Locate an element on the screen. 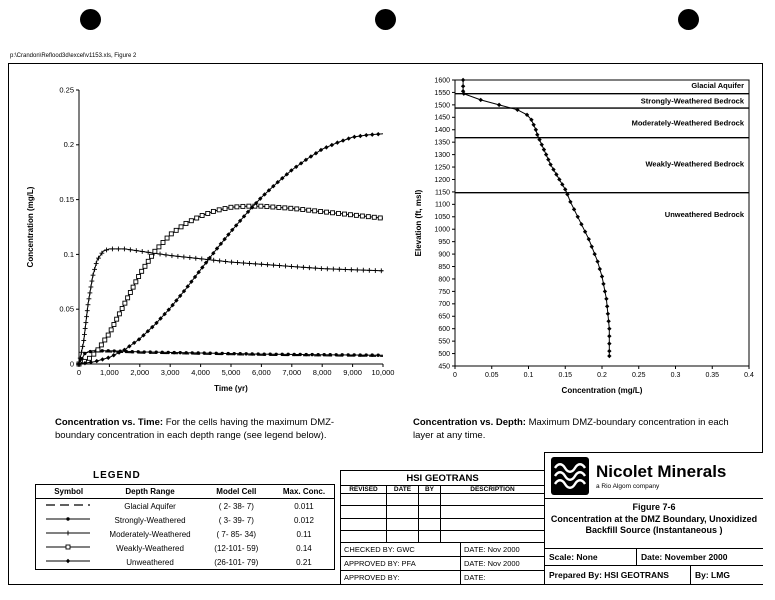 This screenshot has width=775, height=600. svg-text: Weakly-Weathered Bedrock is located at coordinates (694, 164).